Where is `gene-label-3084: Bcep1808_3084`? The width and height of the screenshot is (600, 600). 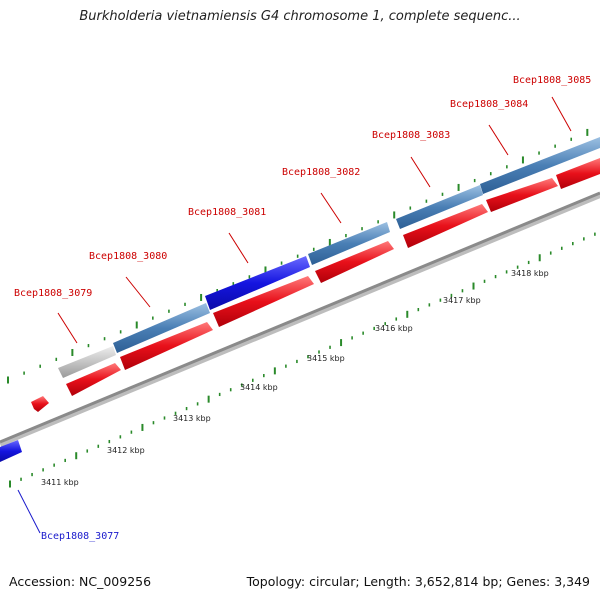 gene-label-3084: Bcep1808_3084 is located at coordinates (489, 104).